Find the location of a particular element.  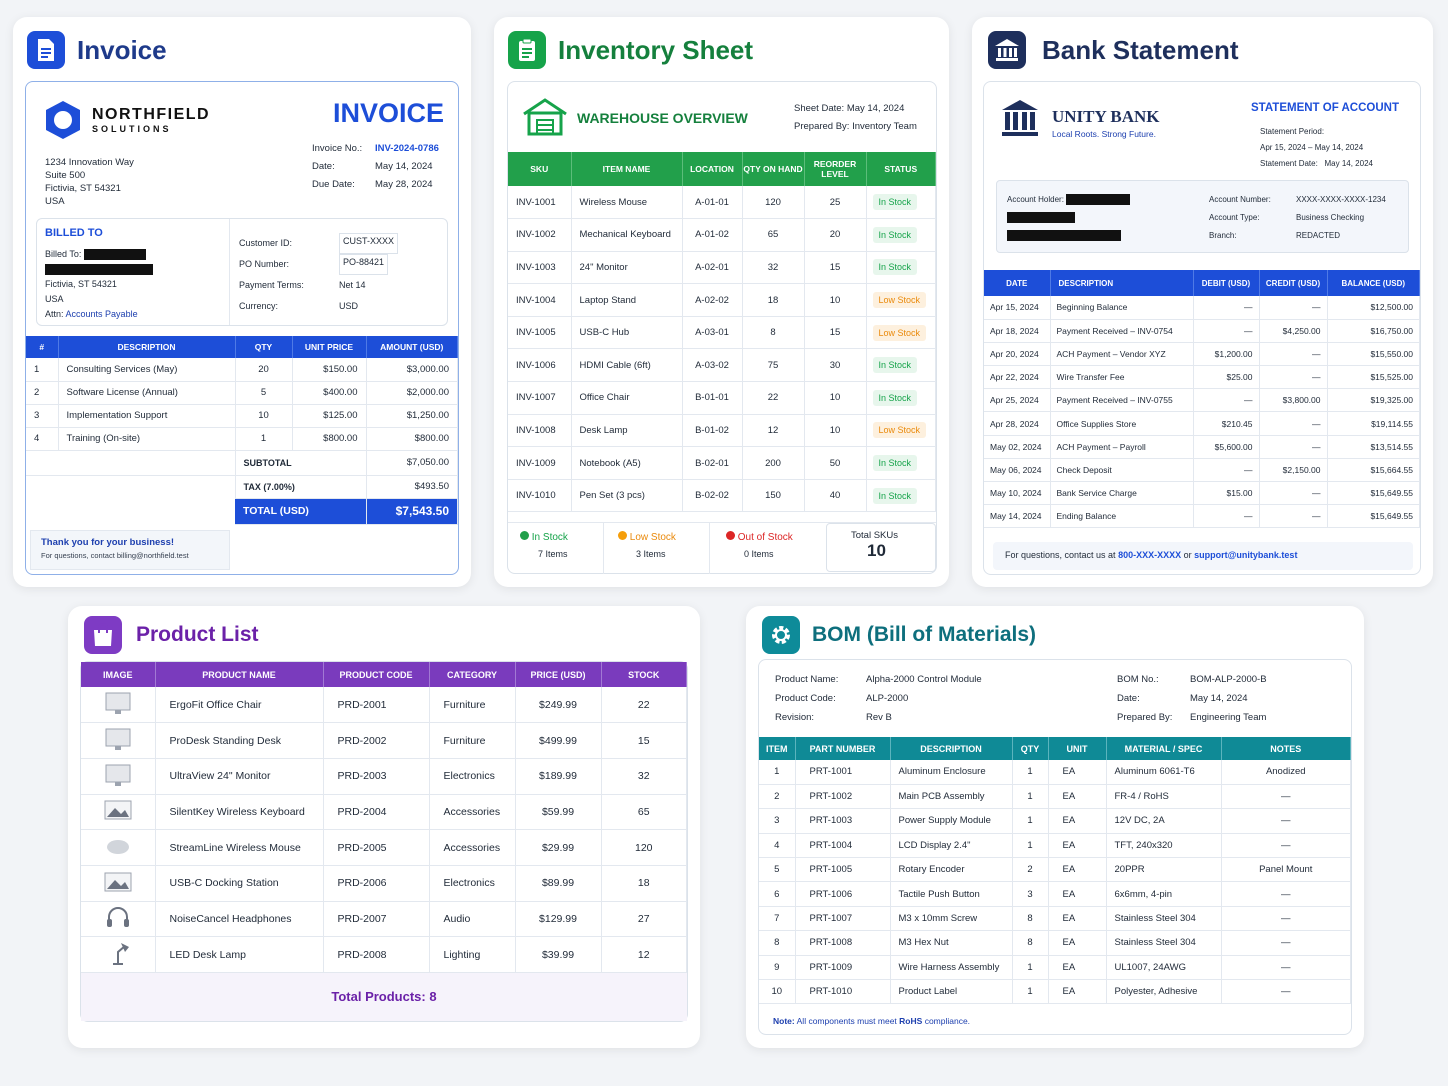

item-name-cell: Notebook (A5) is located at coordinates (627, 463).